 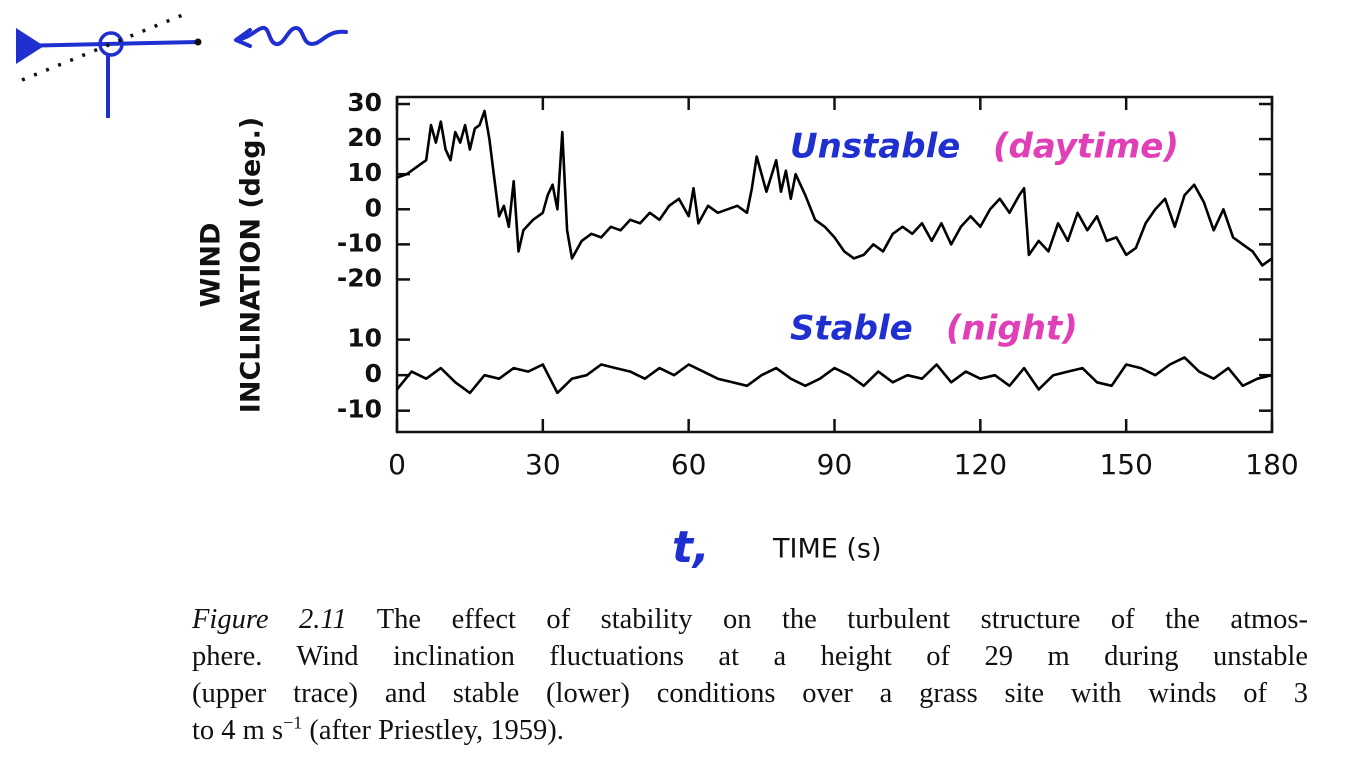 I want to click on x-tick-label: 120, so click(x=980, y=464).